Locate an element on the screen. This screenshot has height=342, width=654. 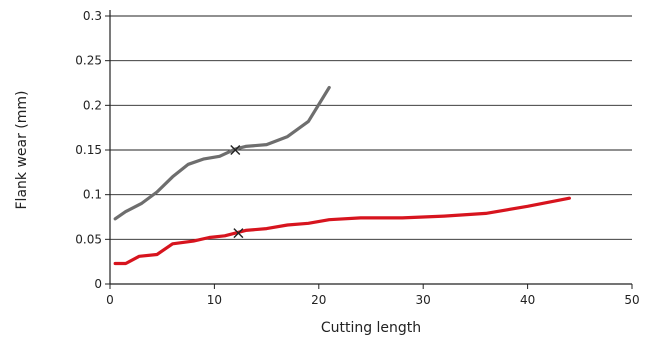
y-tick-label-1: 0.05 is located at coordinates (88, 239).